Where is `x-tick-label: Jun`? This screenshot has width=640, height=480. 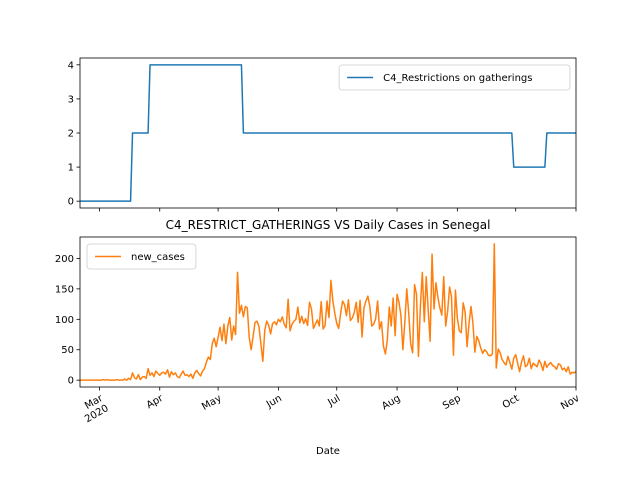
x-tick-label: Jun is located at coordinates (274, 402).